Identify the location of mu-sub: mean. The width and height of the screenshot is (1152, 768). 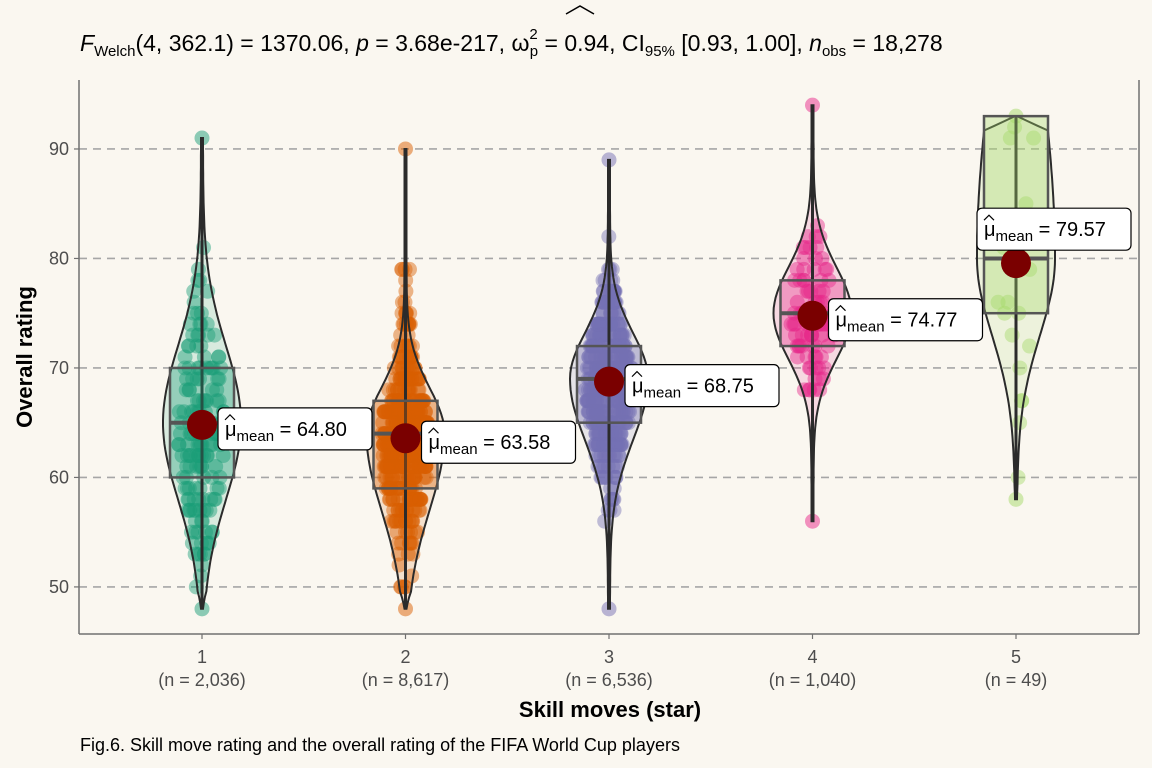
(256, 436).